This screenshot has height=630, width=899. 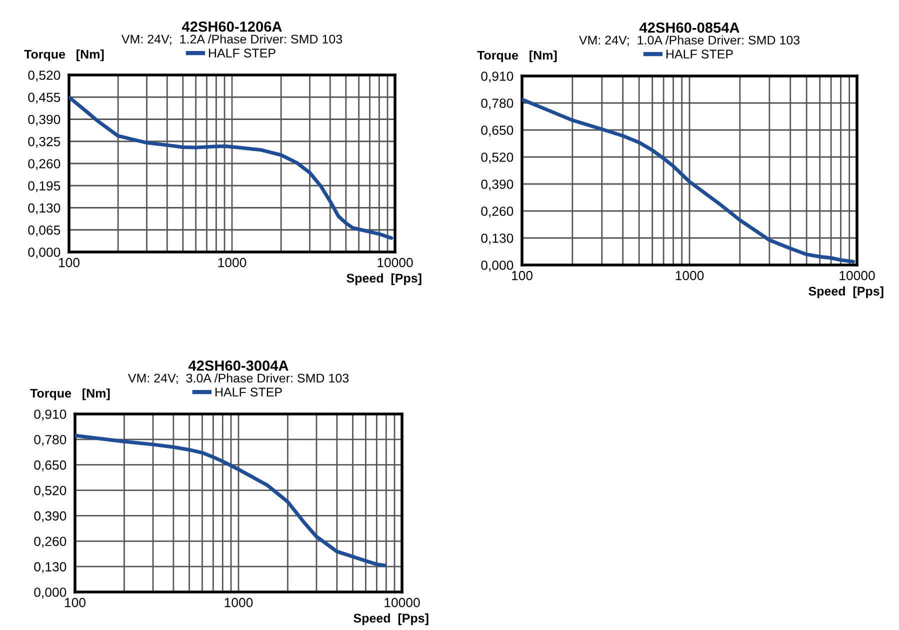 I want to click on chart-subtitle: VM: 24V; 3.0A /Phase Driver: SMD 103, so click(x=238, y=378).